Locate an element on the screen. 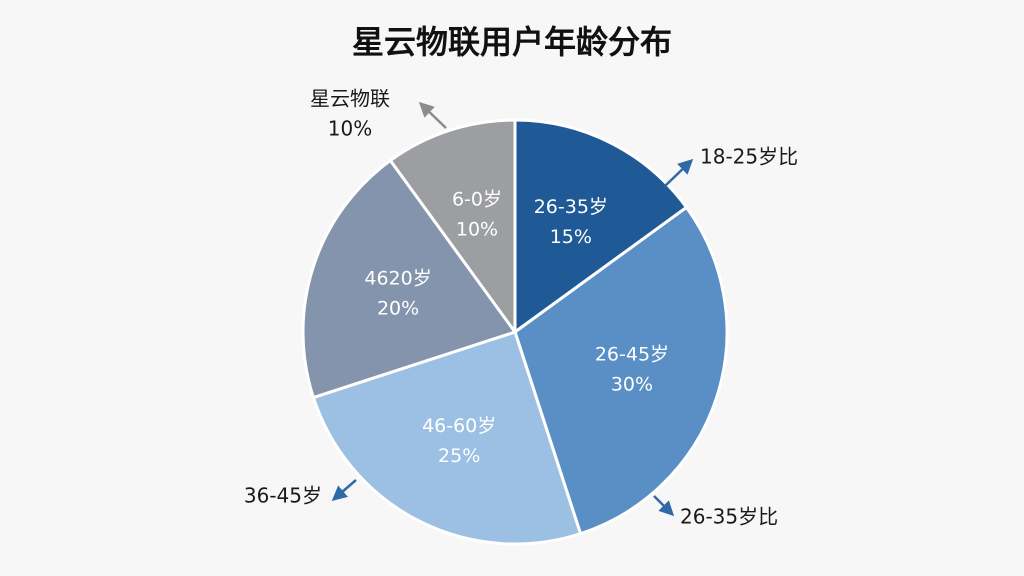 This screenshot has height=576, width=1024. annotation: 36-45岁 is located at coordinates (283, 496).